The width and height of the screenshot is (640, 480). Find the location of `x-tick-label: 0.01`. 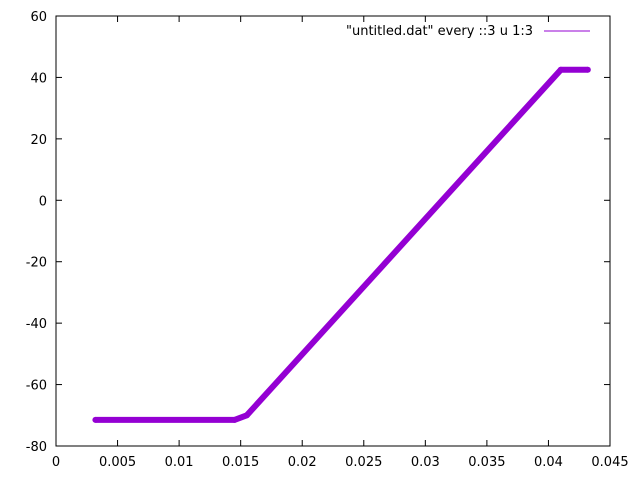

x-tick-label: 0.01 is located at coordinates (179, 462).